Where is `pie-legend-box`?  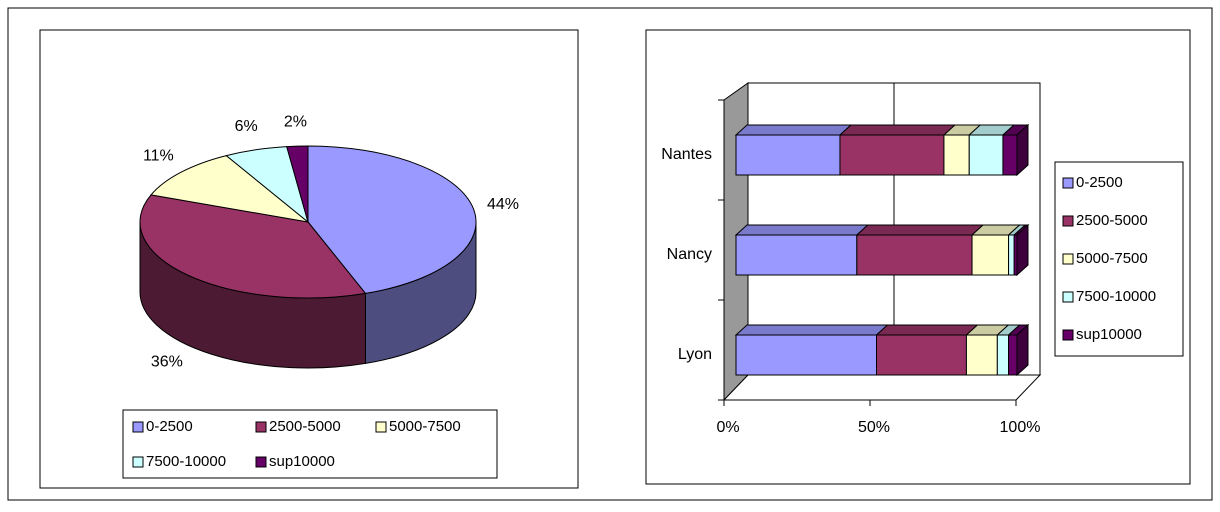
pie-legend-box is located at coordinates (310, 444).